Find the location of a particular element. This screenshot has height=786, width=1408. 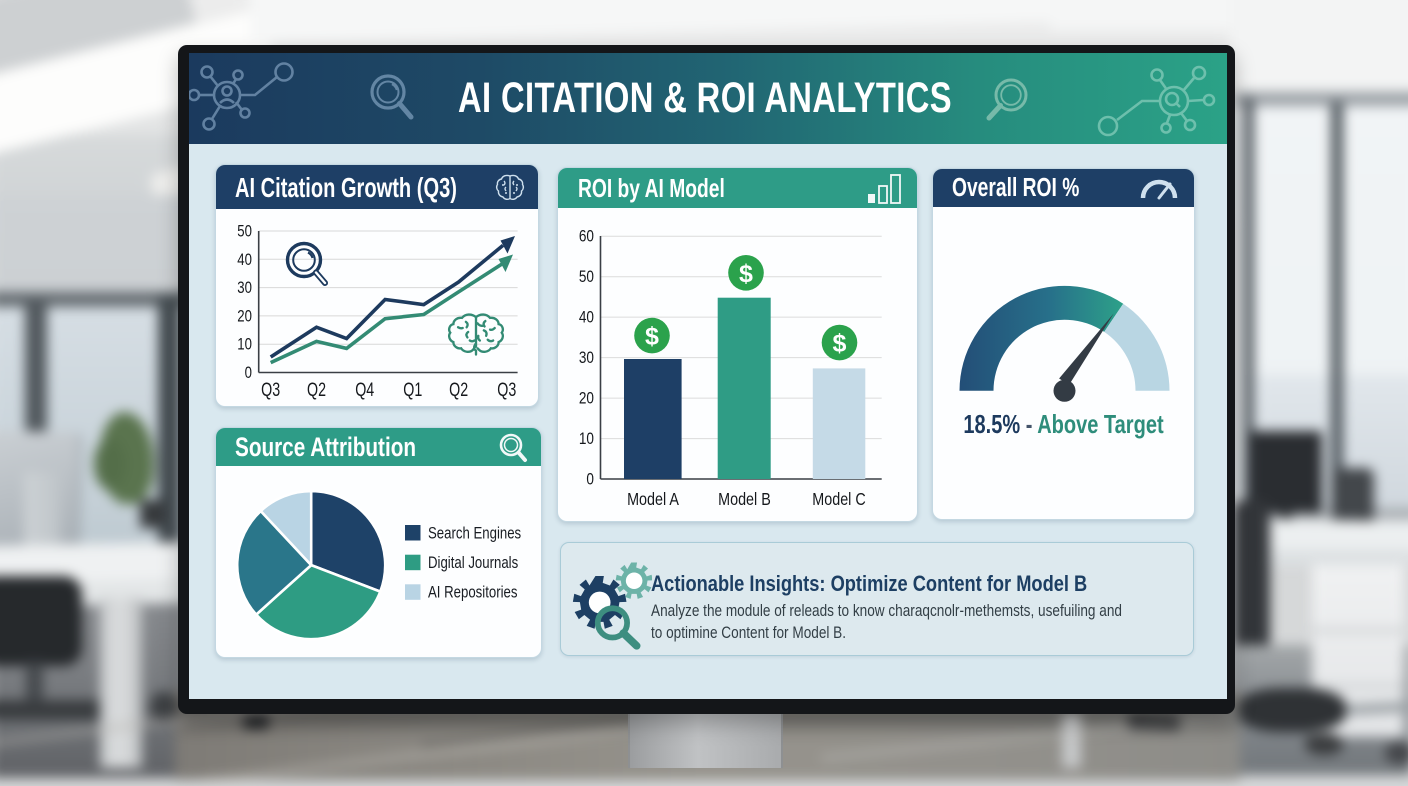

svg-text: AI Repositories is located at coordinates (472, 592).